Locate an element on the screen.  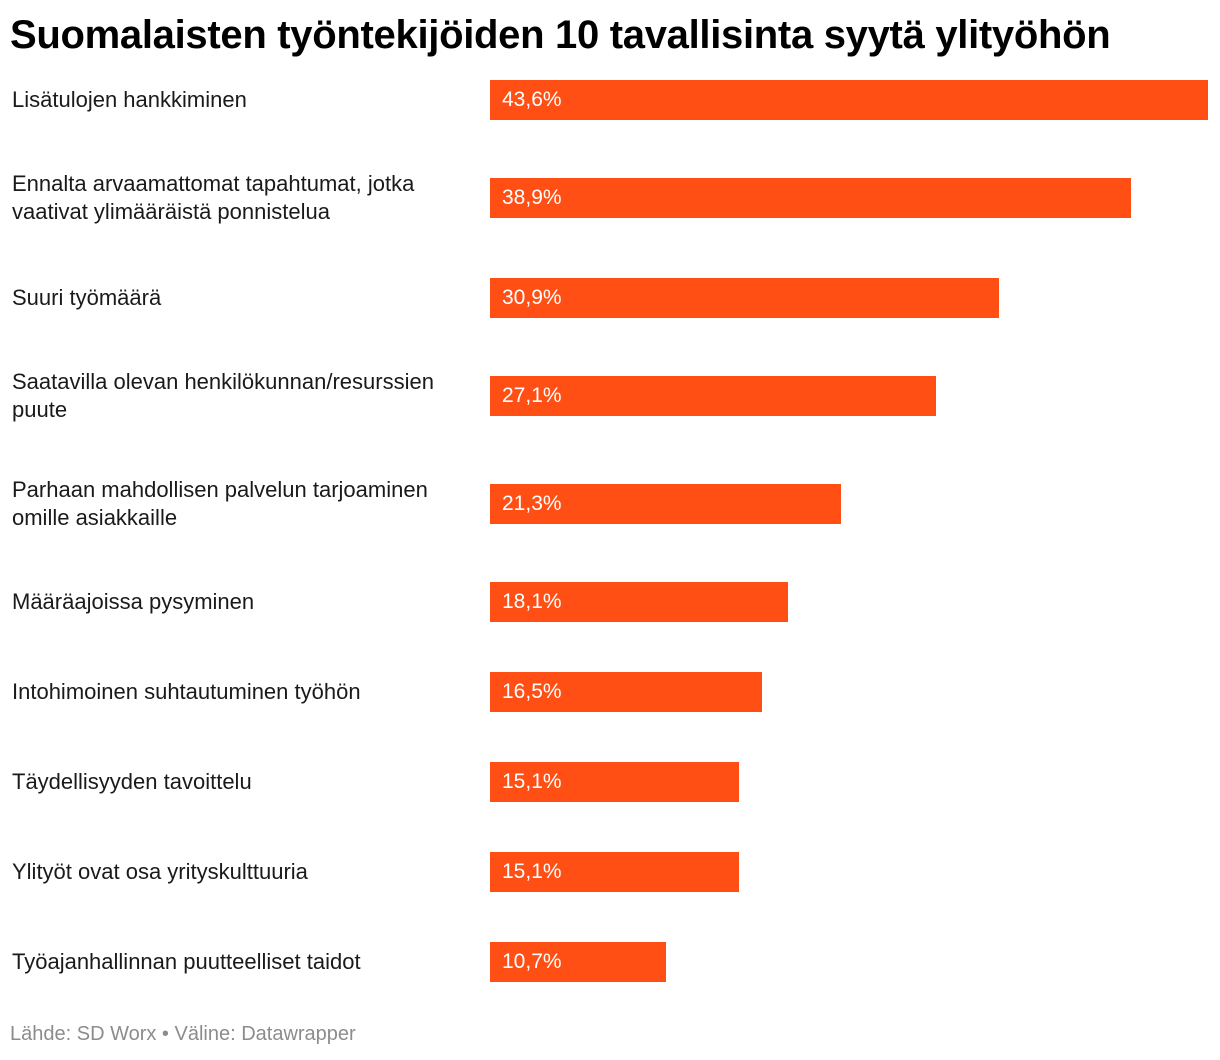
bar-value-label: 30,9% is located at coordinates (532, 297).